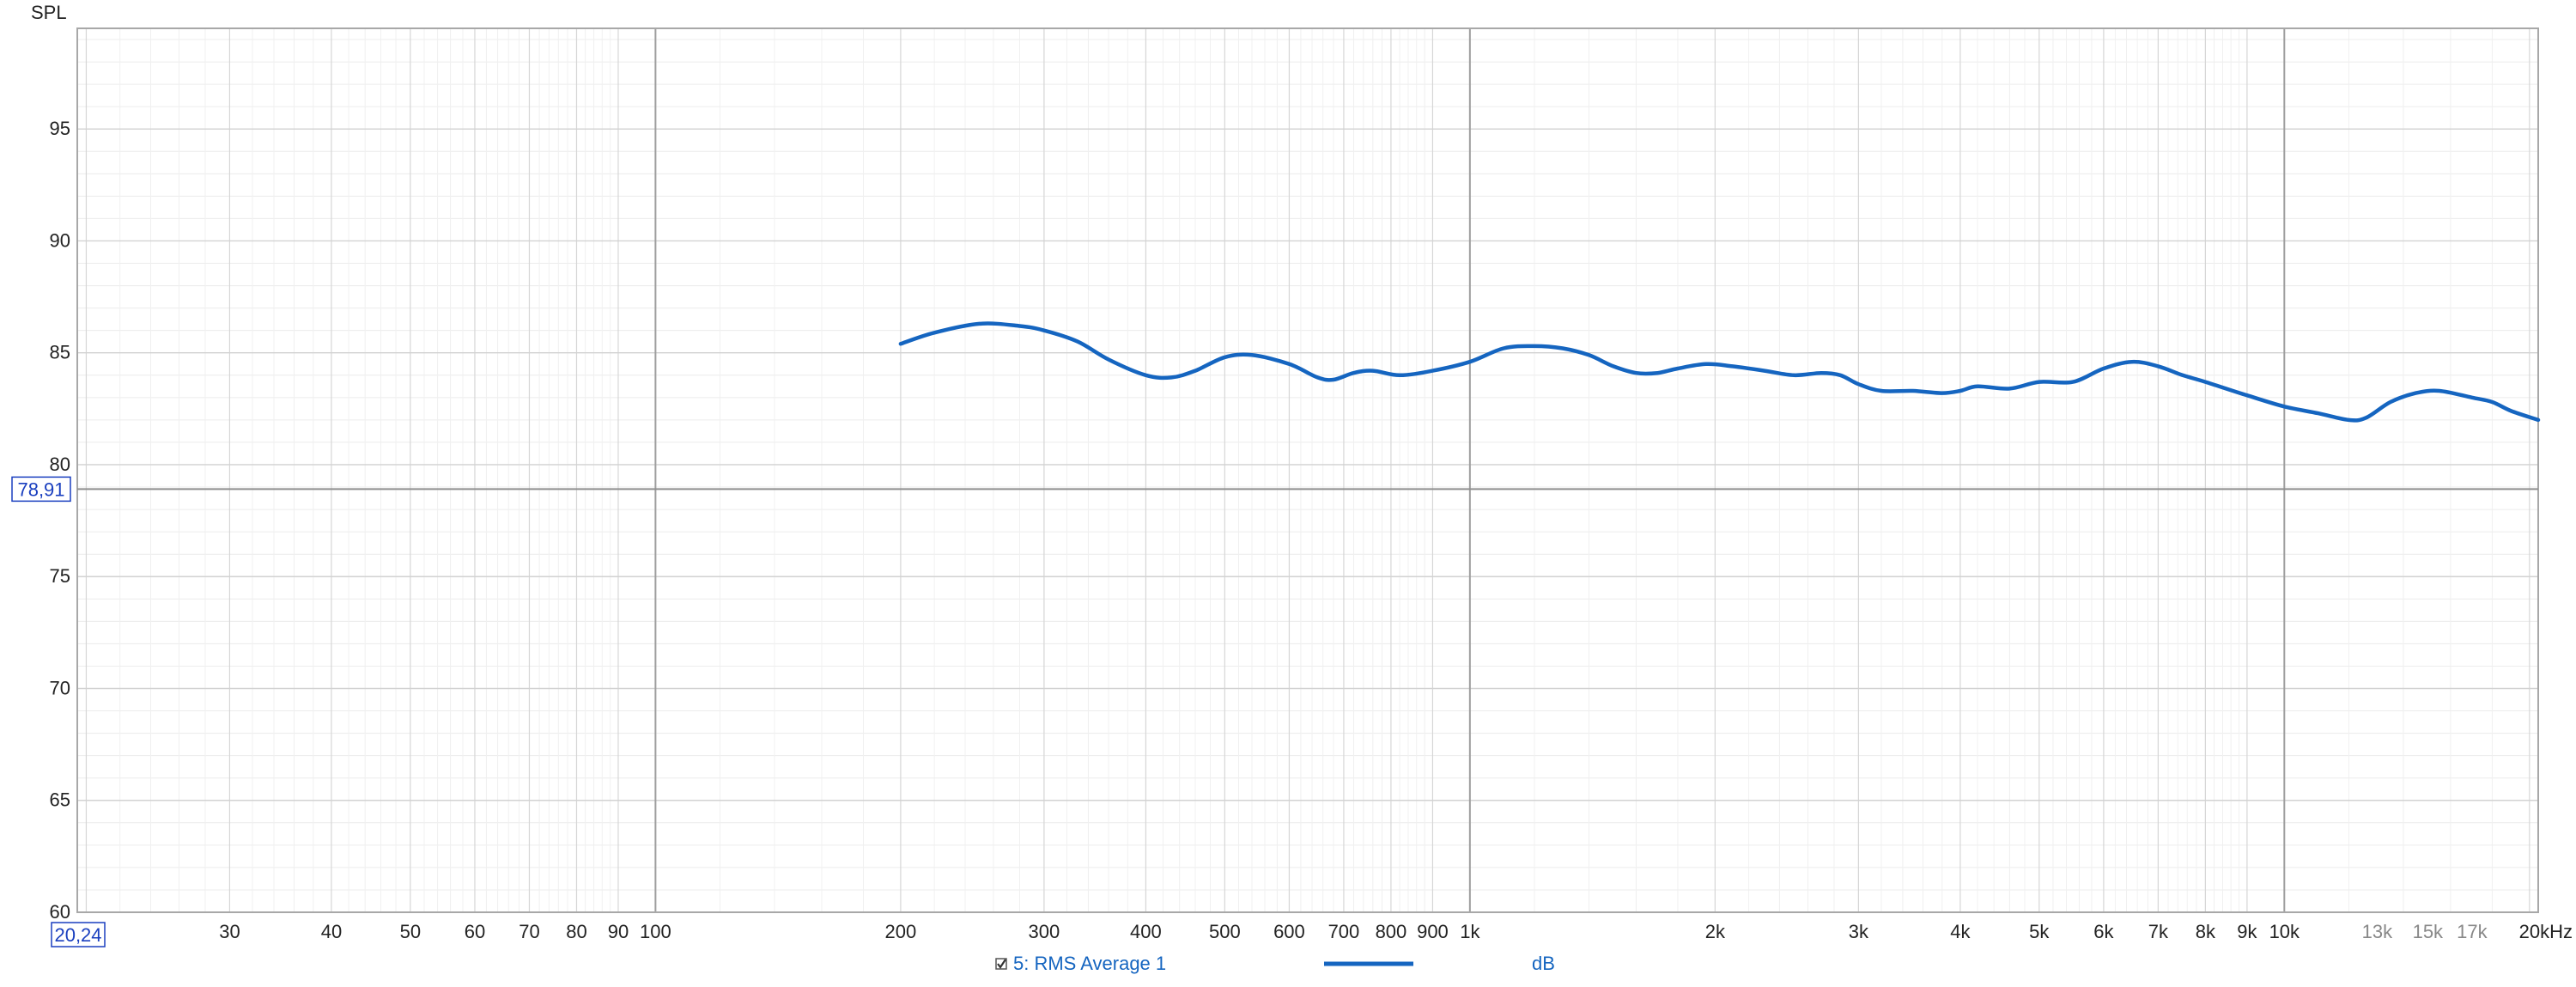 The width and height of the screenshot is (2576, 987). Describe the element at coordinates (2158, 931) in the screenshot. I see `x-tick-label: 7k` at that location.